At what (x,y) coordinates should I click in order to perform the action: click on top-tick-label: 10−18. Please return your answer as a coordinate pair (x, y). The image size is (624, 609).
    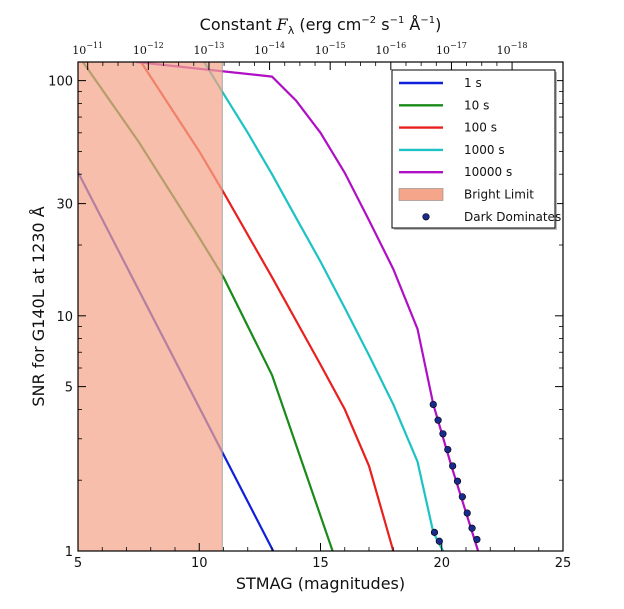
    Looking at the image, I should click on (512, 49).